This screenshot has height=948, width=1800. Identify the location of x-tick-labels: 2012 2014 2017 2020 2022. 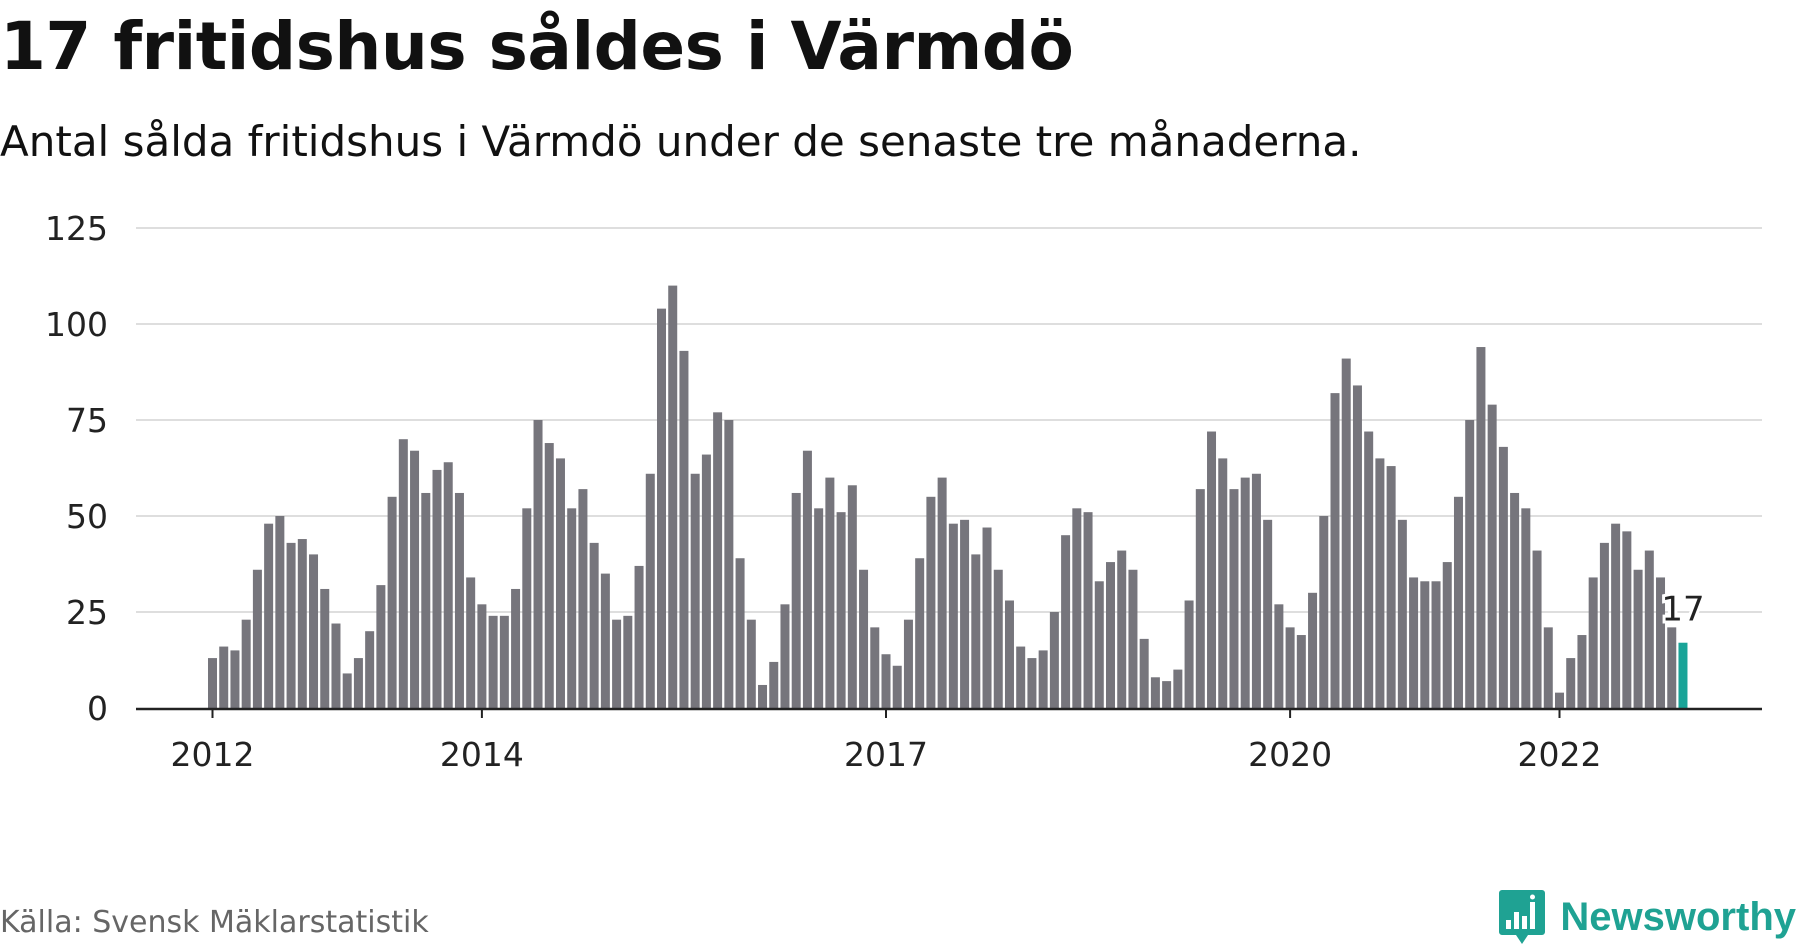
(886, 754).